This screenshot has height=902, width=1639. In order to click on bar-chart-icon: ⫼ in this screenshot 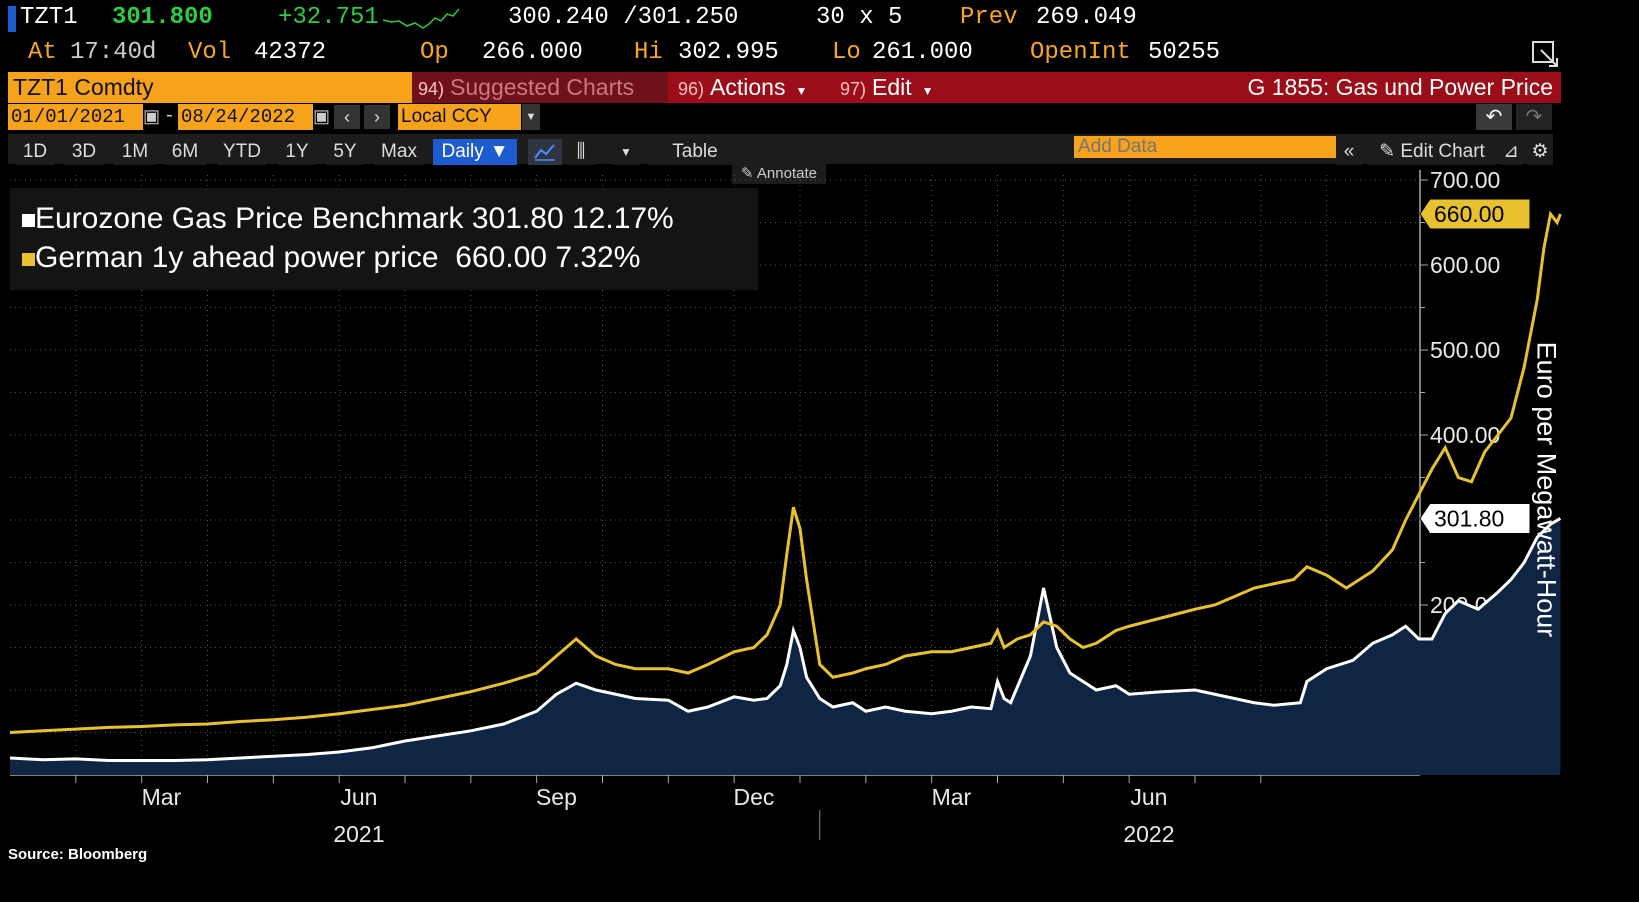, I will do `click(581, 152)`.